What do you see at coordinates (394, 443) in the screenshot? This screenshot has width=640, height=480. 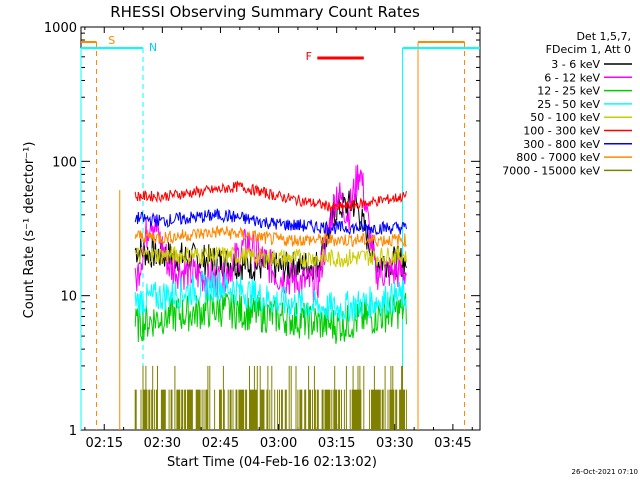 I see `x-tick-label: 03:30` at bounding box center [394, 443].